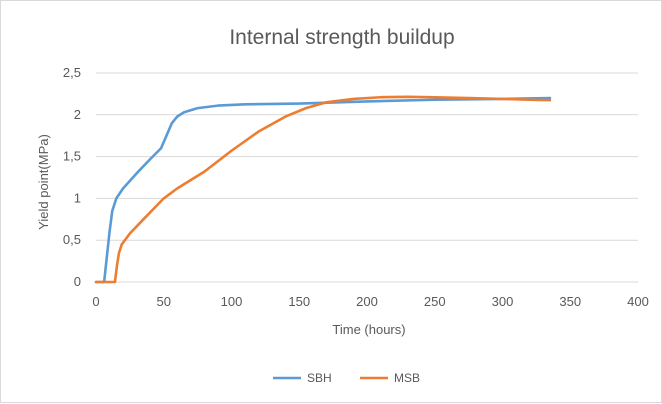 The image size is (662, 404). I want to click on x-tick-label: 350, so click(570, 301).